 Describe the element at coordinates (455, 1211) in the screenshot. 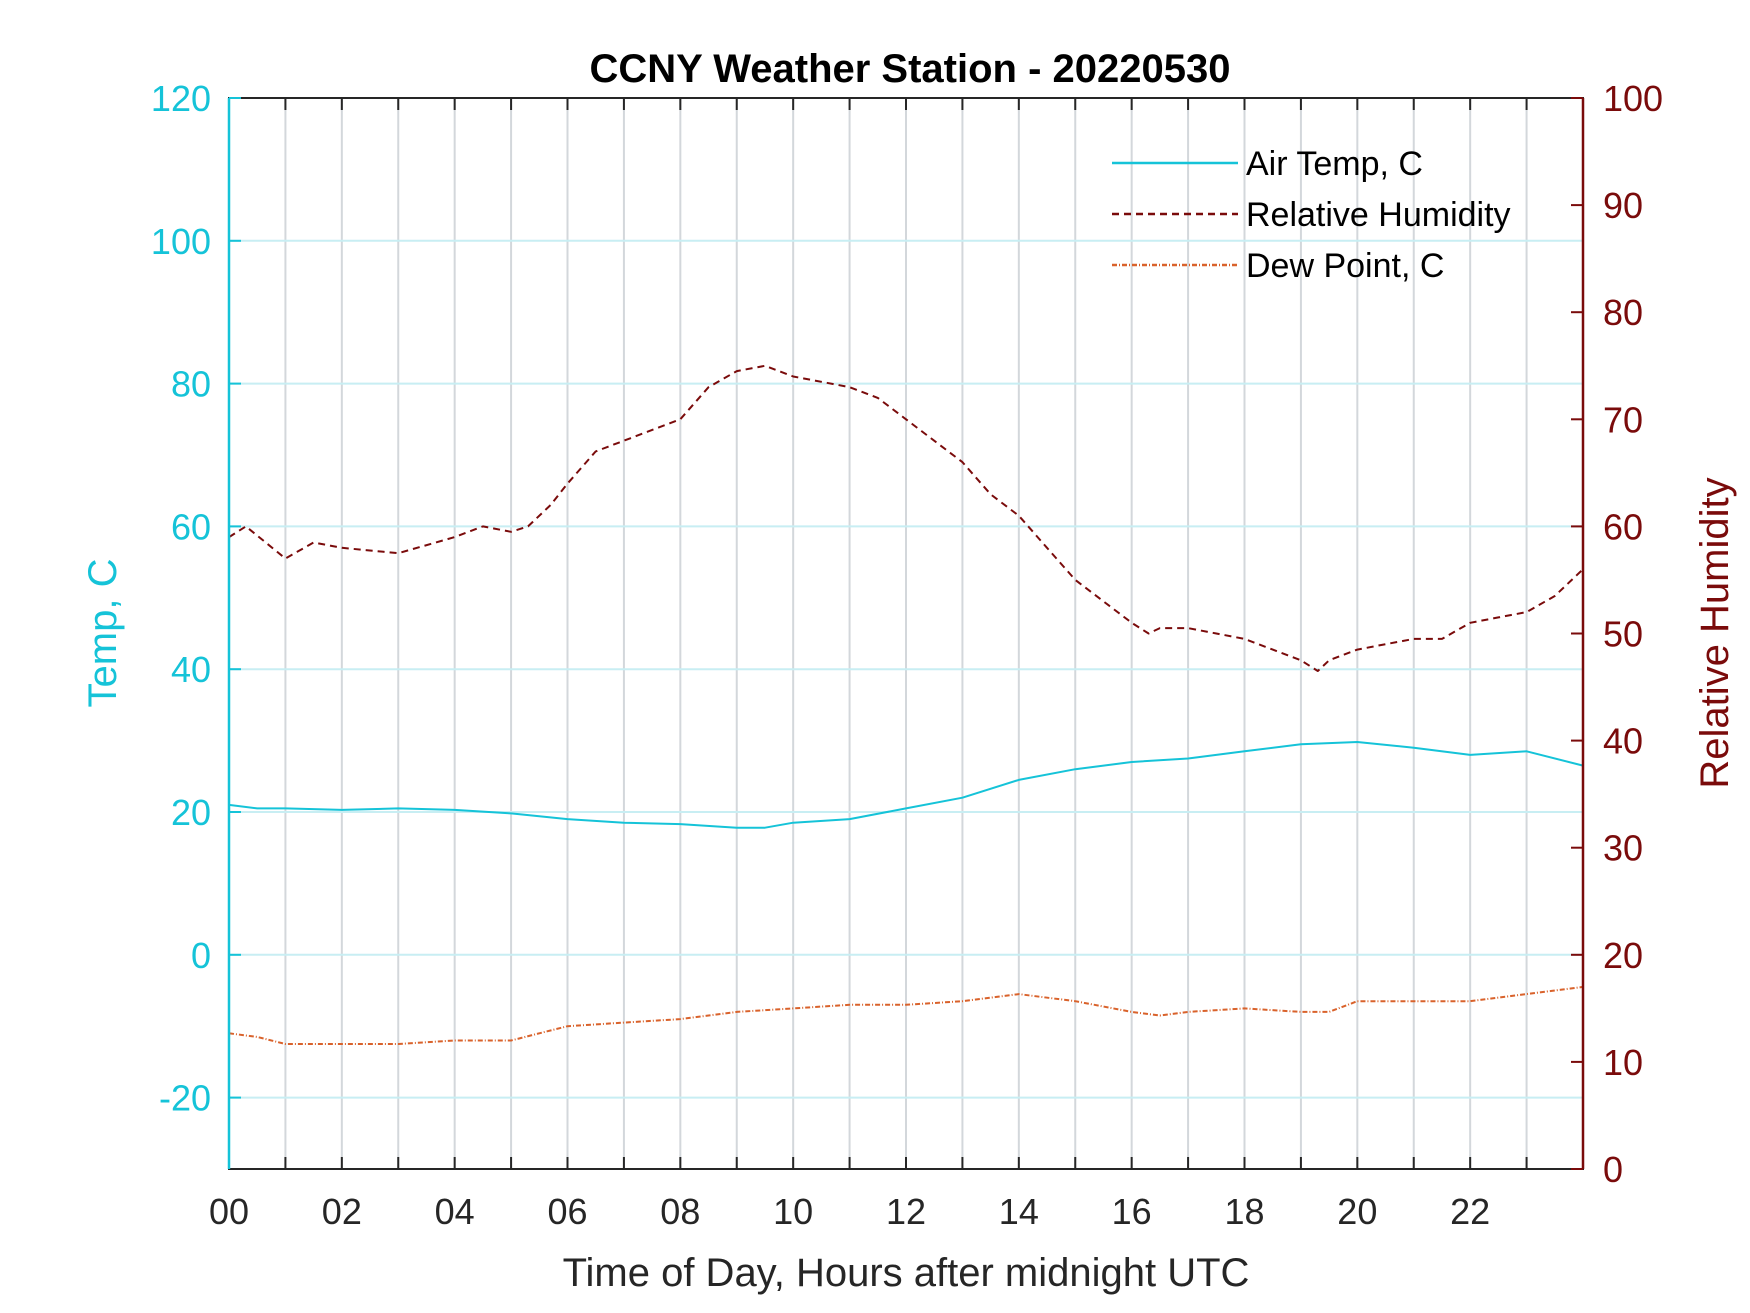

I see `x-tick-label: 04` at that location.